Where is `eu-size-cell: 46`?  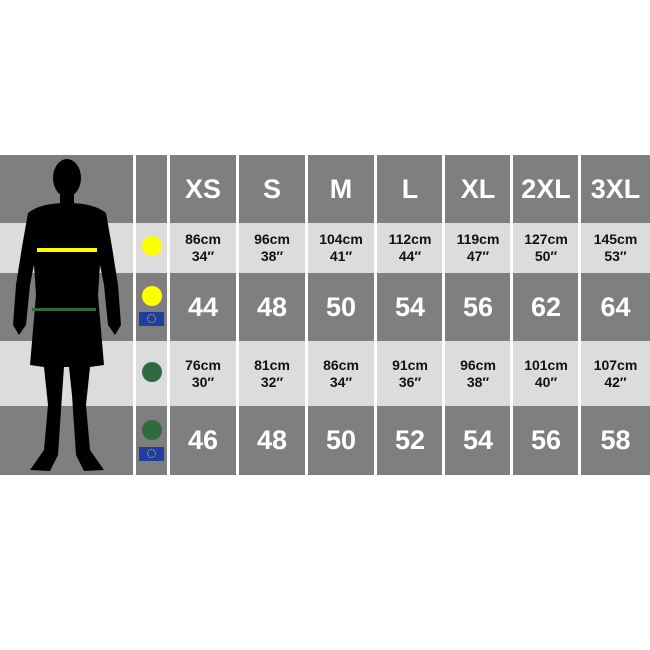 eu-size-cell: 46 is located at coordinates (203, 440).